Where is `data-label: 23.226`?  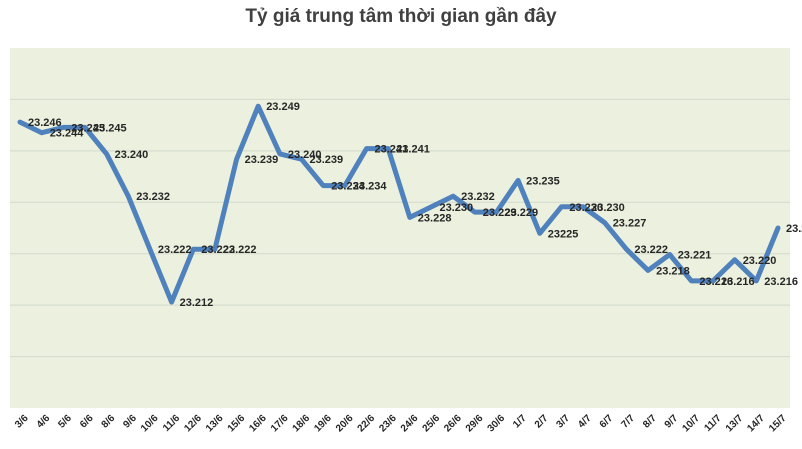 data-label: 23.226 is located at coordinates (794, 229).